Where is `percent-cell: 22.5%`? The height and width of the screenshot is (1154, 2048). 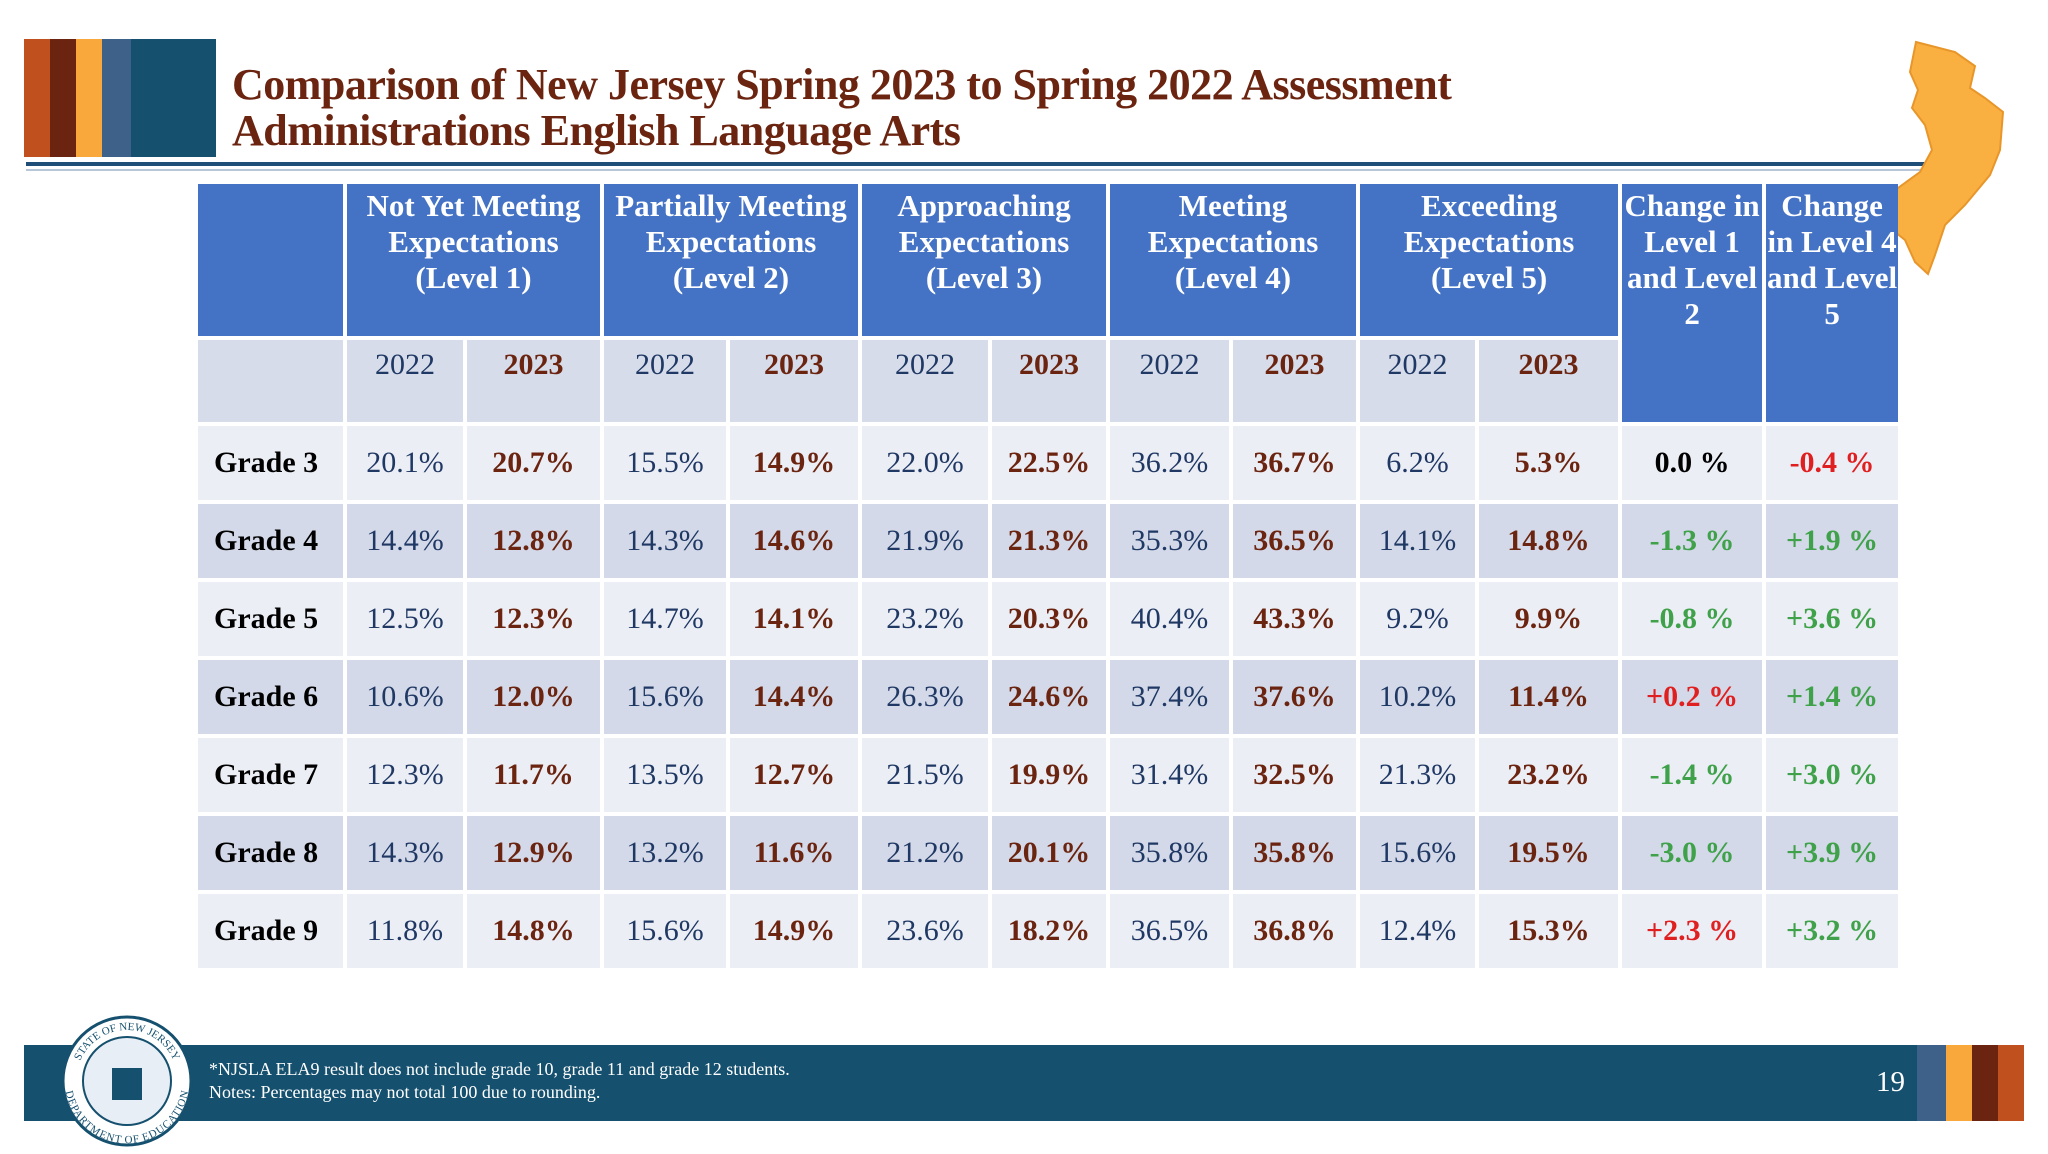
percent-cell: 22.5% is located at coordinates (1049, 463).